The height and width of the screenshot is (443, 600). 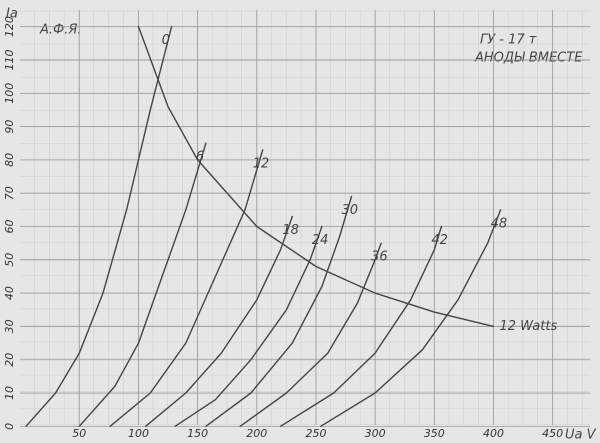 I want to click on y-tick-label: 50, so click(x=9, y=260).